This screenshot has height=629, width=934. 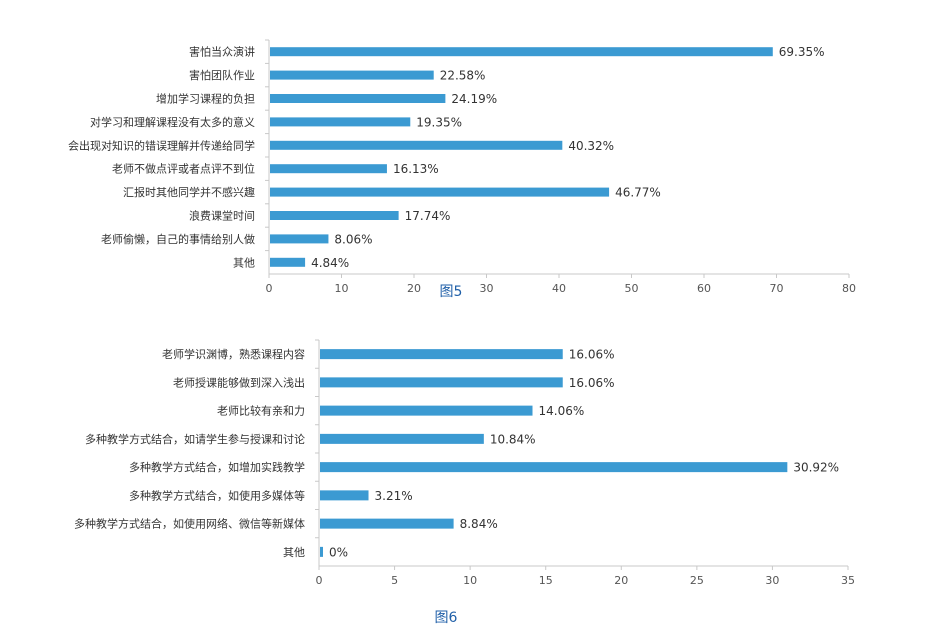 I want to click on value-label: 3.21%, so click(x=394, y=496).